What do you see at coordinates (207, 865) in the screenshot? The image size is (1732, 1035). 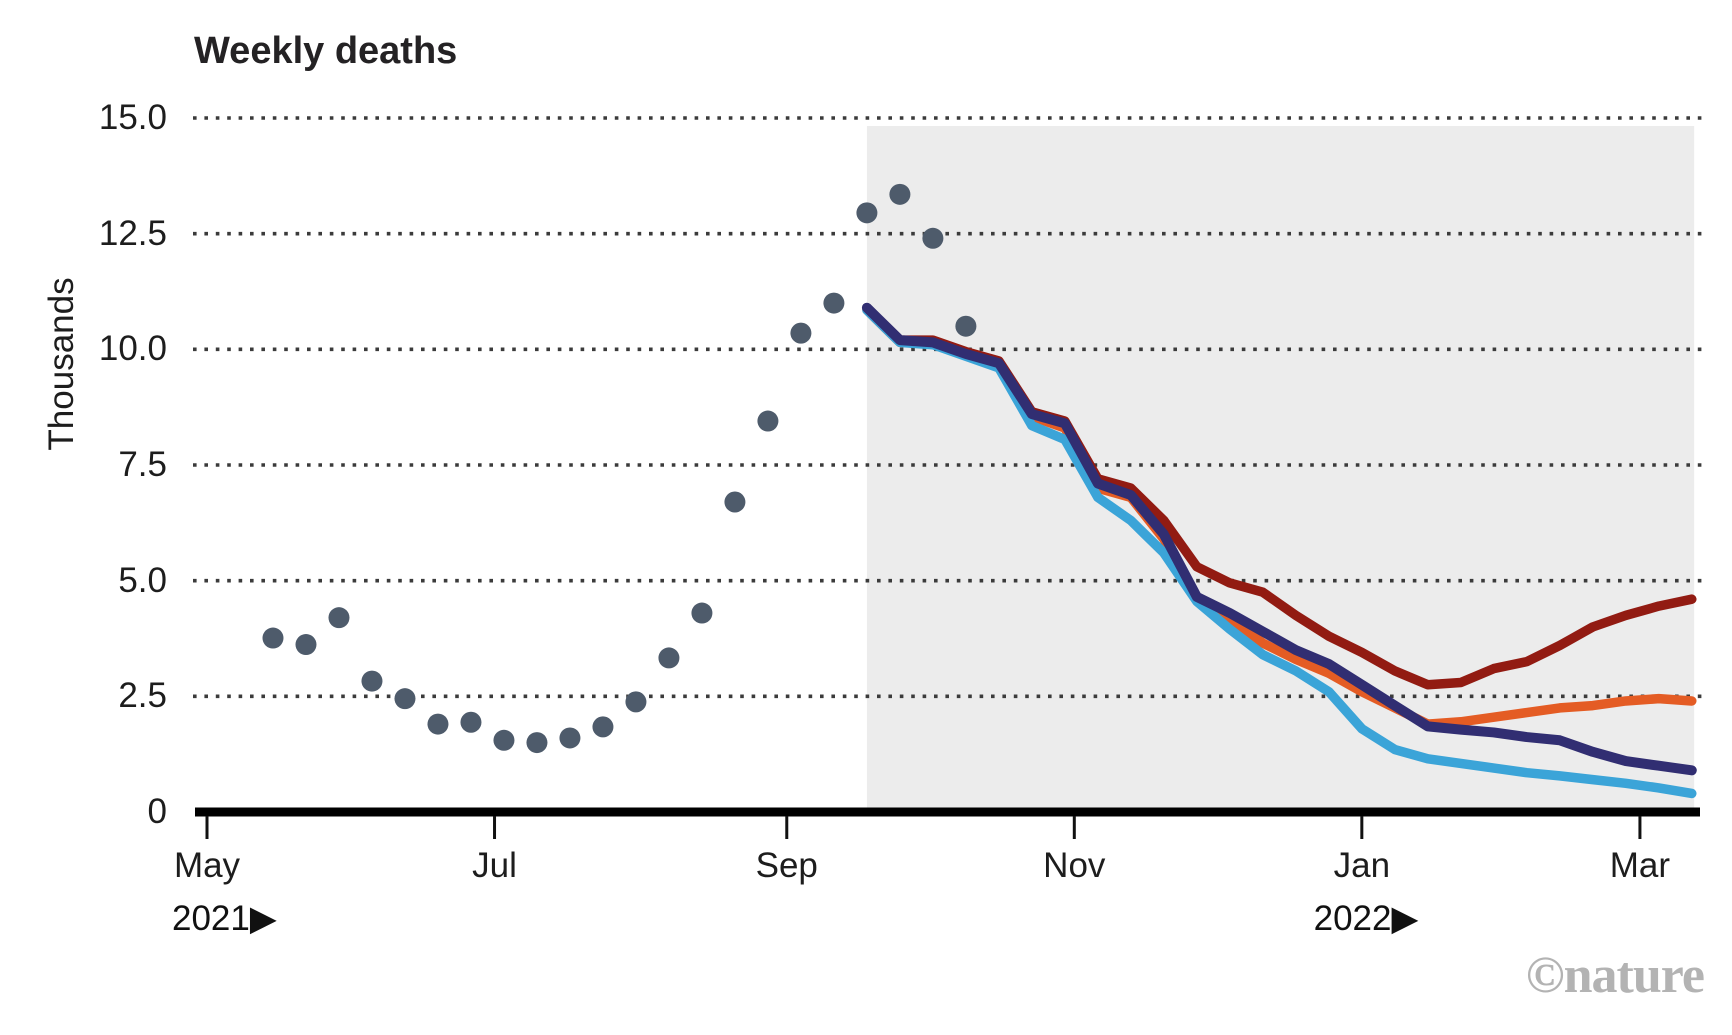 I see `x-tick-label: May` at bounding box center [207, 865].